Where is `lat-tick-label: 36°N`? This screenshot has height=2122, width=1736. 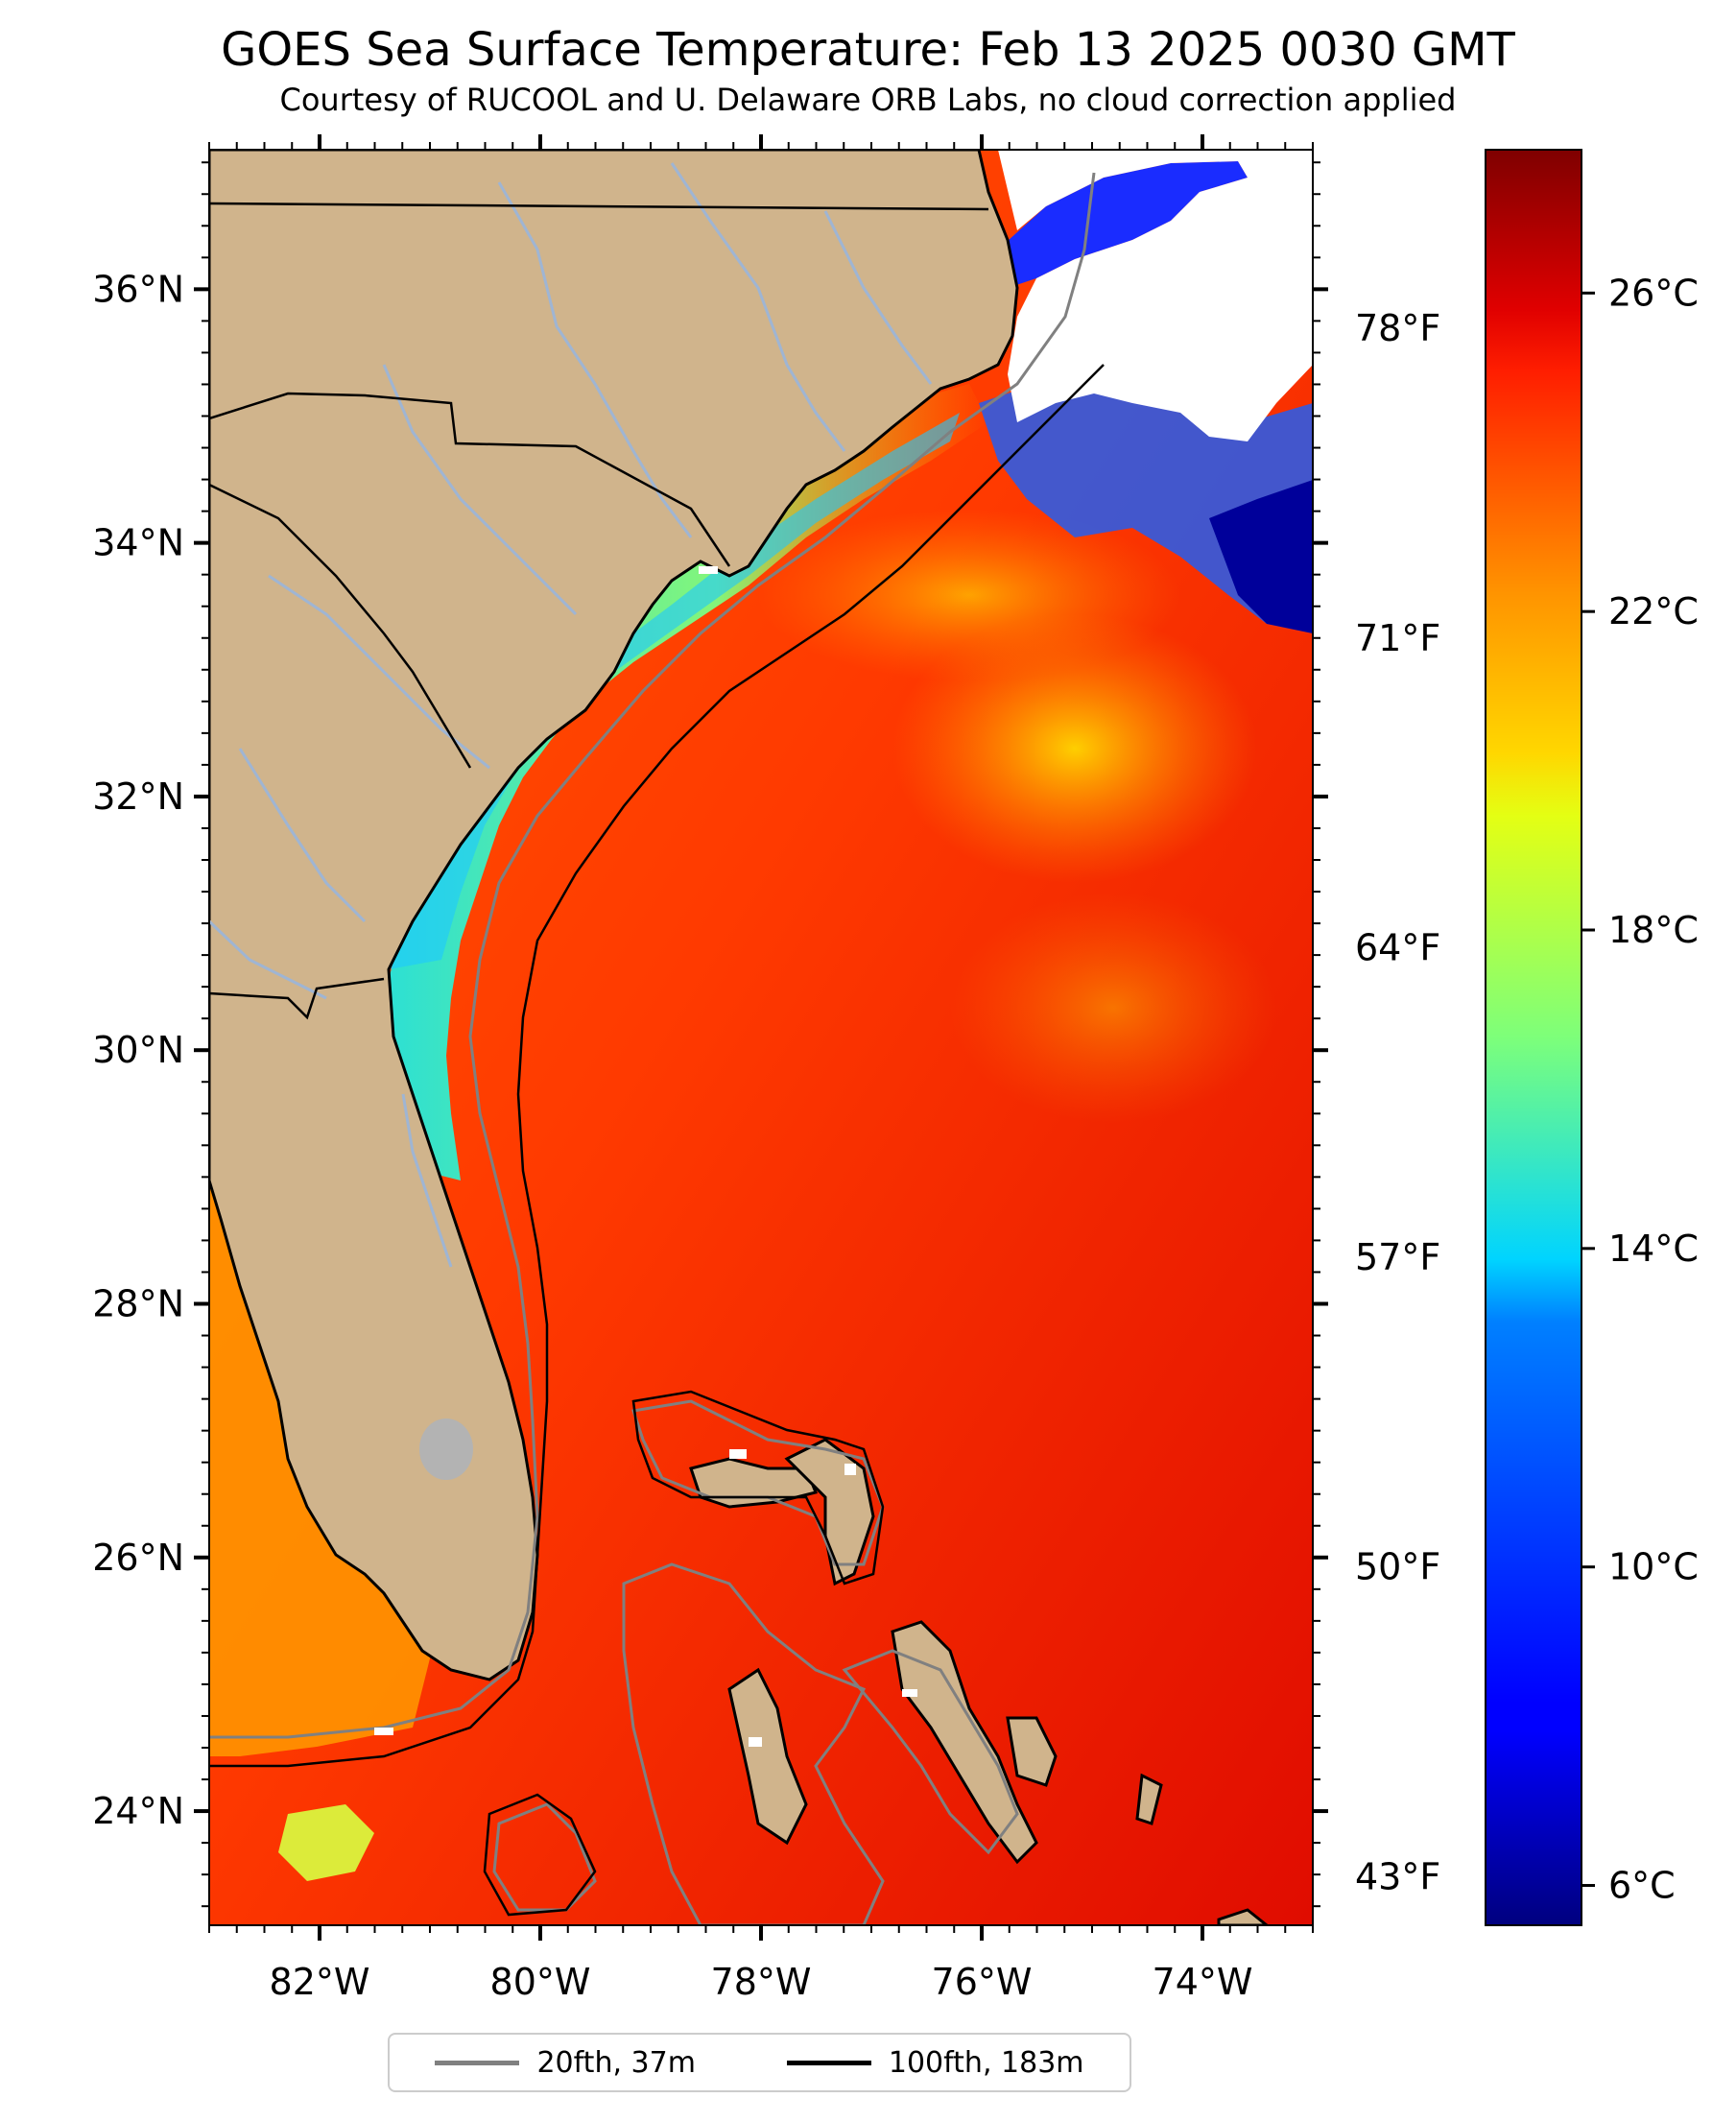
lat-tick-label: 36°N is located at coordinates (138, 289).